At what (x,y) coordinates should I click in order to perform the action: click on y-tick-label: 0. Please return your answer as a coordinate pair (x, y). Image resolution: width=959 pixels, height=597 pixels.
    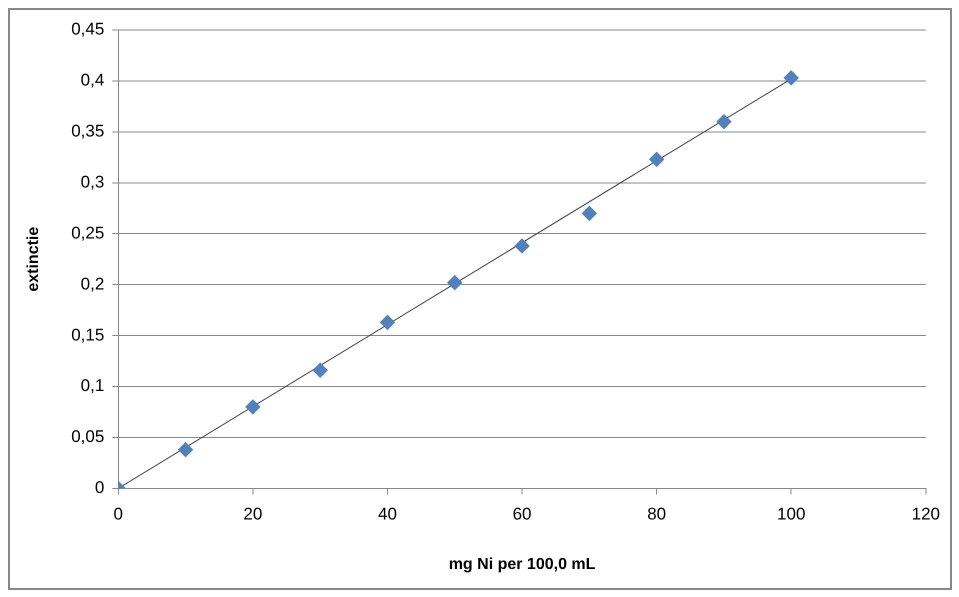
    Looking at the image, I should click on (99, 488).